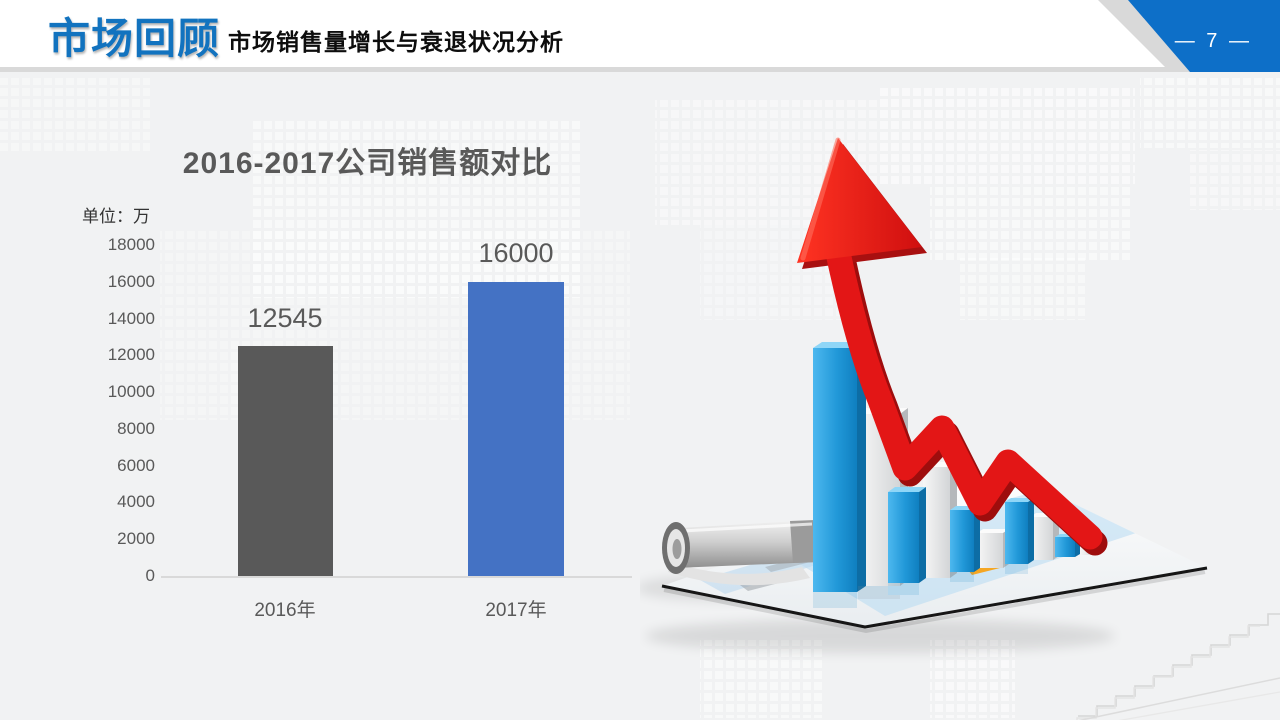 Image resolution: width=1280 pixels, height=720 pixels. What do you see at coordinates (396, 577) in the screenshot?
I see `x-axis-baseline` at bounding box center [396, 577].